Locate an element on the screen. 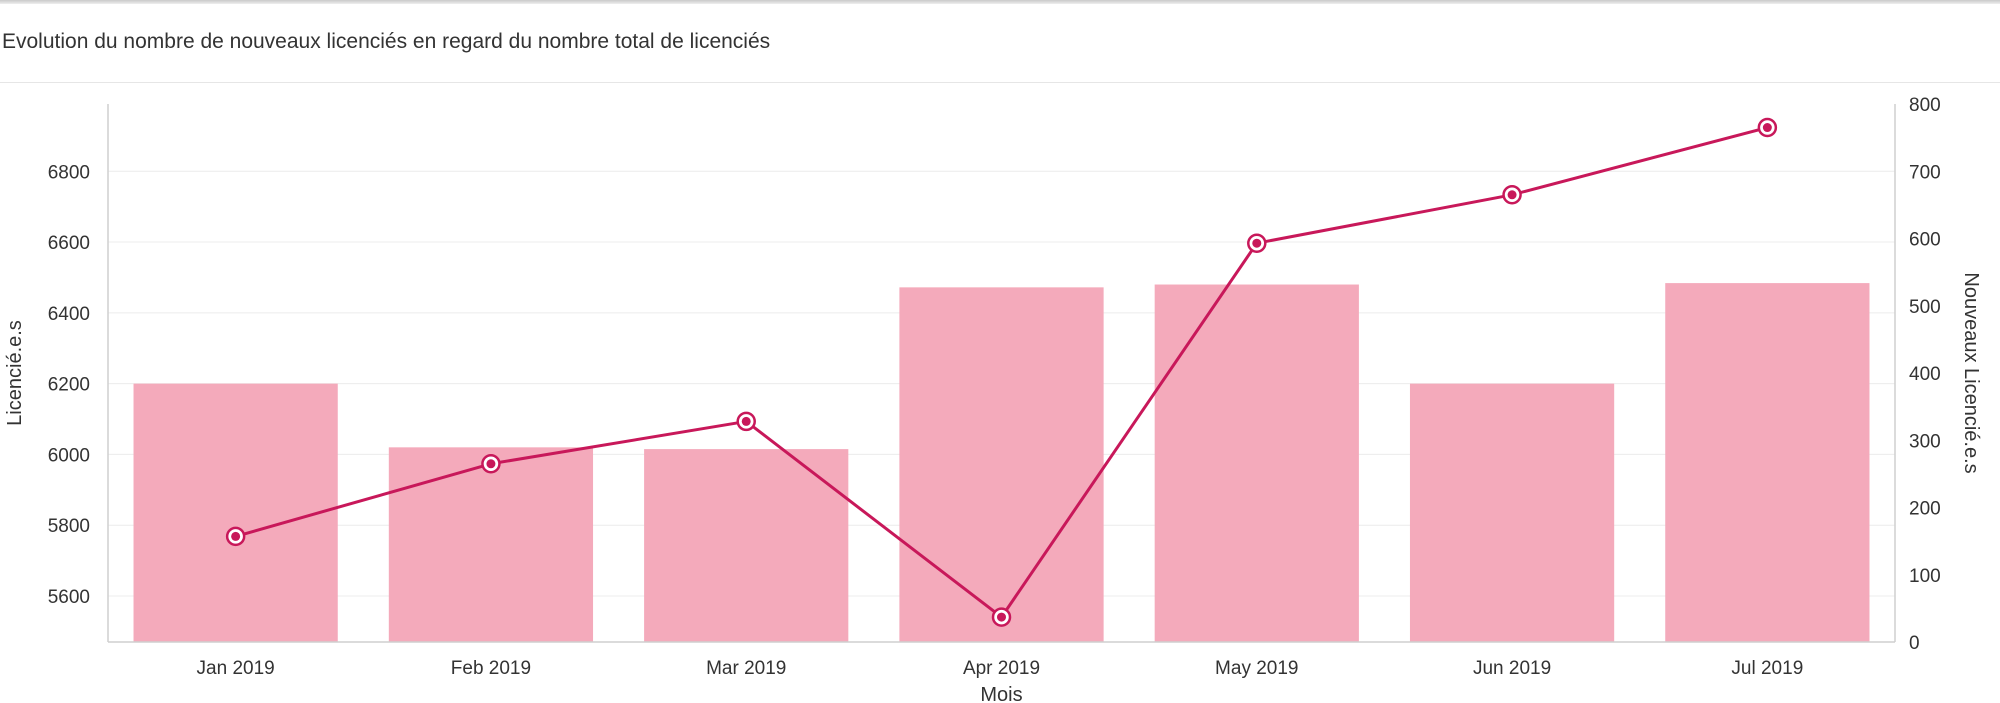  y-right-tick-label: 100 is located at coordinates (1925, 576).